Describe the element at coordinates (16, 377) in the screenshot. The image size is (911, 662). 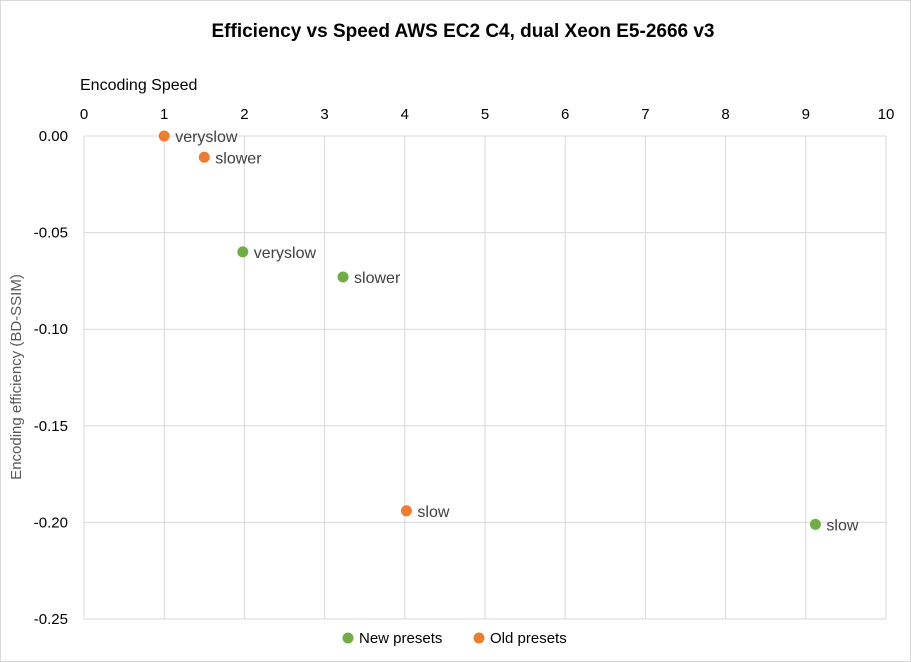
I see `y-axis-title: Encoding efficiency (BD-SSIM)` at that location.